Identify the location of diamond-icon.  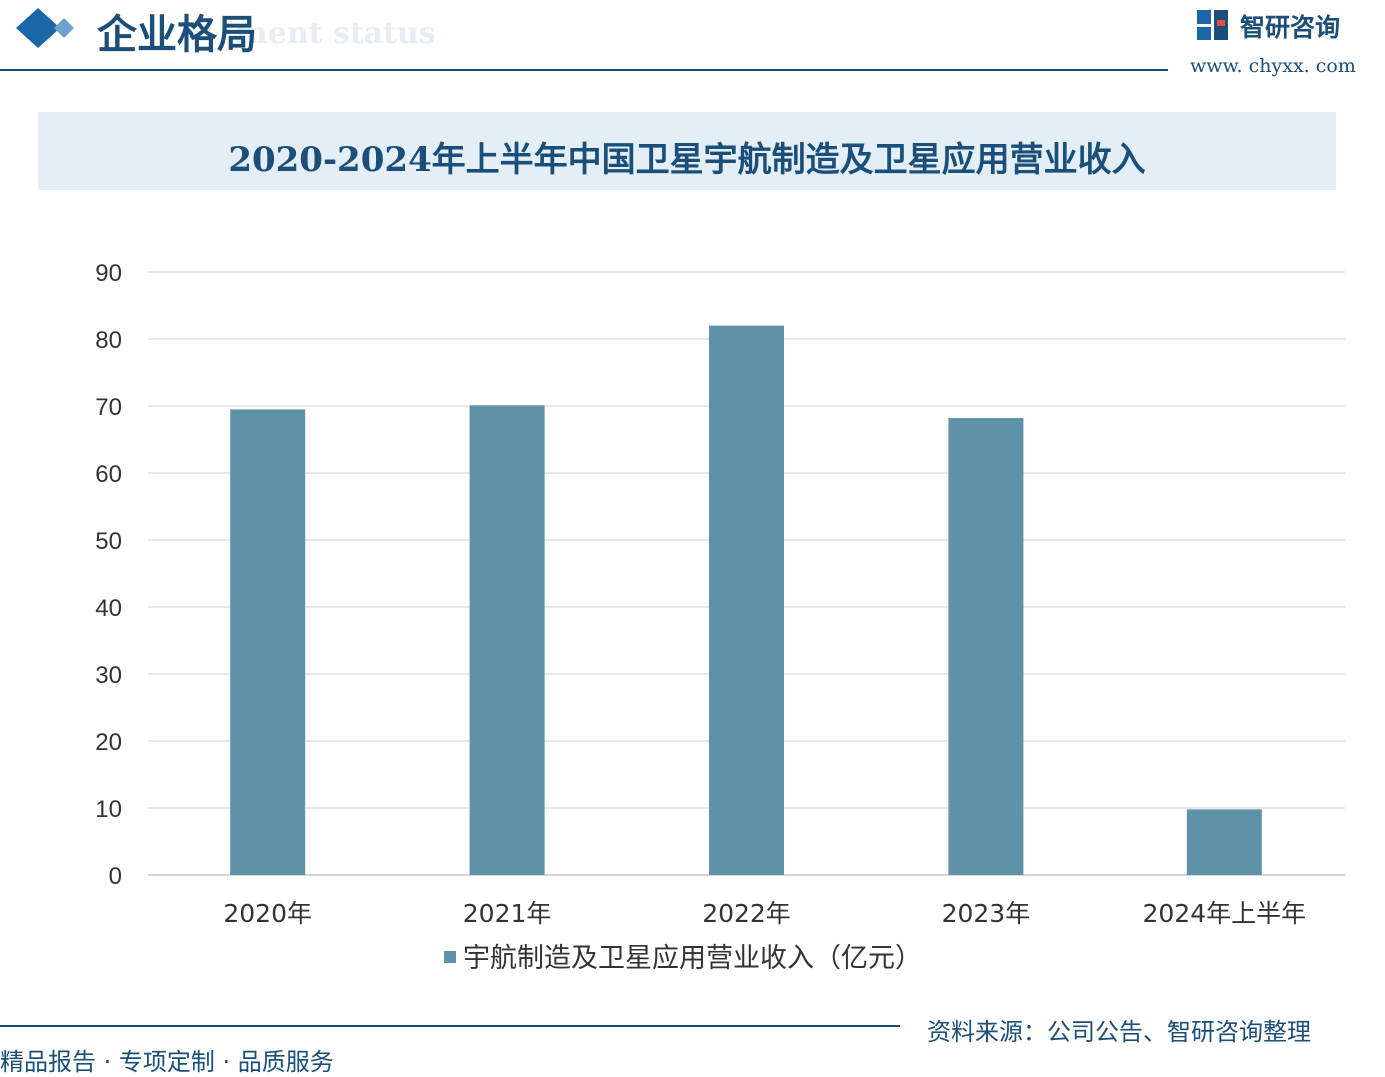
(45, 28).